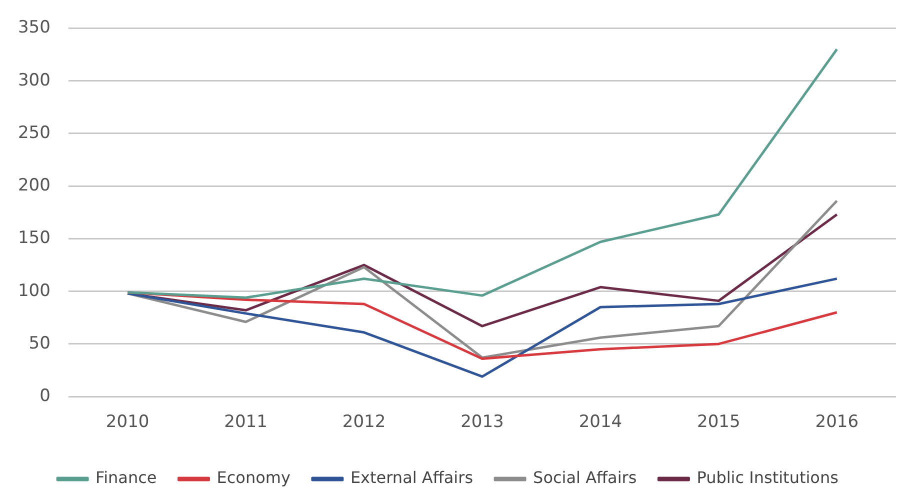 The height and width of the screenshot is (497, 906). Describe the element at coordinates (718, 422) in the screenshot. I see `x-tick-label: 2015` at that location.